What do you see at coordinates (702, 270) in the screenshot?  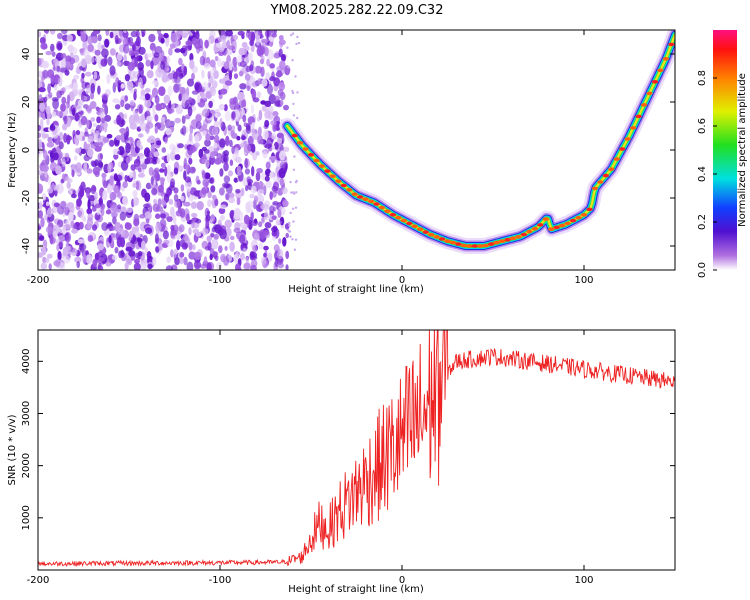 I see `colorbar-tick-label: 0.0` at bounding box center [702, 270].